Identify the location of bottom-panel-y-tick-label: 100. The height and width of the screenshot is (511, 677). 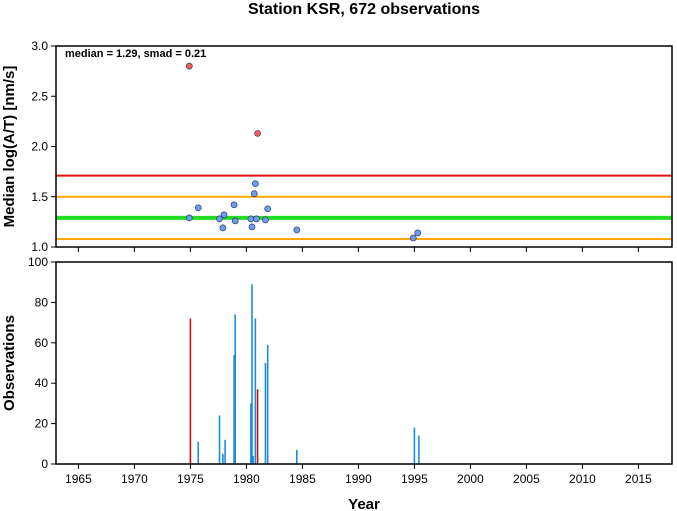
(38, 262).